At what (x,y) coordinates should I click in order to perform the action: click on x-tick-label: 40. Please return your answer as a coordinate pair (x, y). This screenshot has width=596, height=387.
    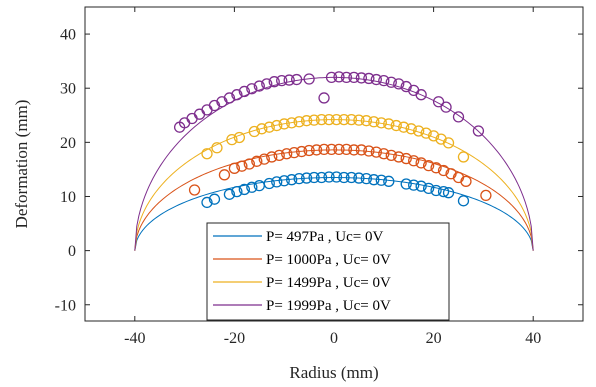
    Looking at the image, I should click on (533, 338).